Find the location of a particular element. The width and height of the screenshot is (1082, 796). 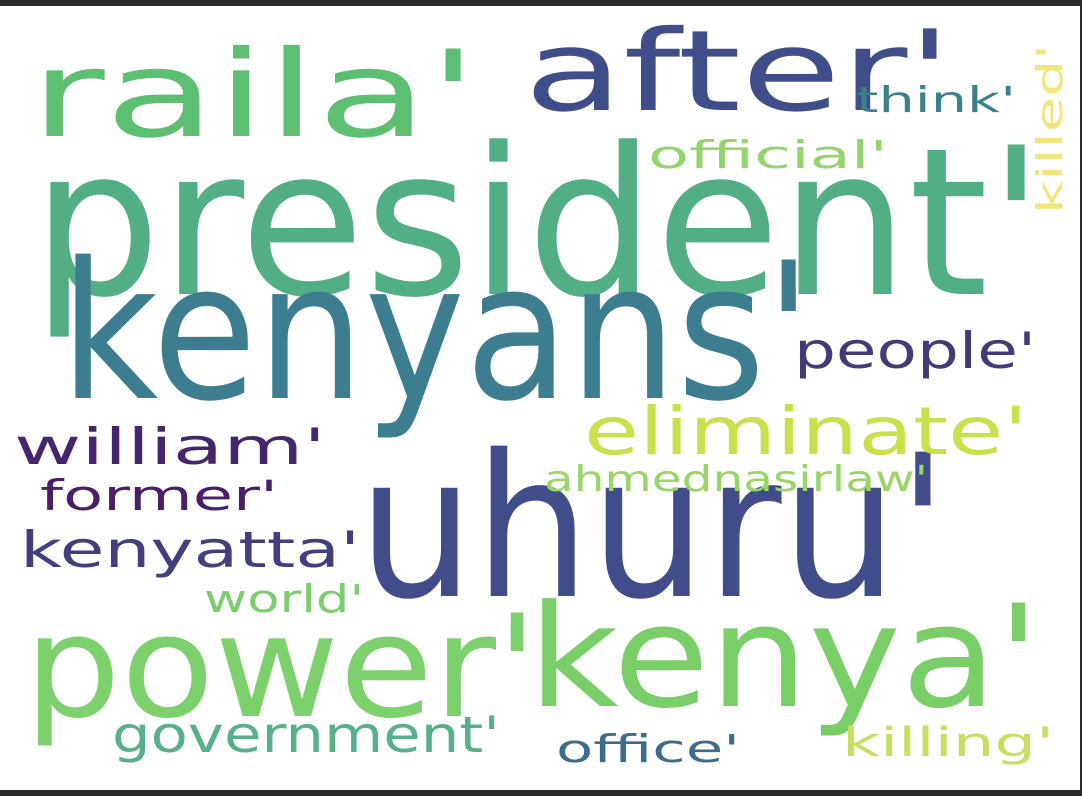

word-eliminate: eliminate' is located at coordinates (806, 431).